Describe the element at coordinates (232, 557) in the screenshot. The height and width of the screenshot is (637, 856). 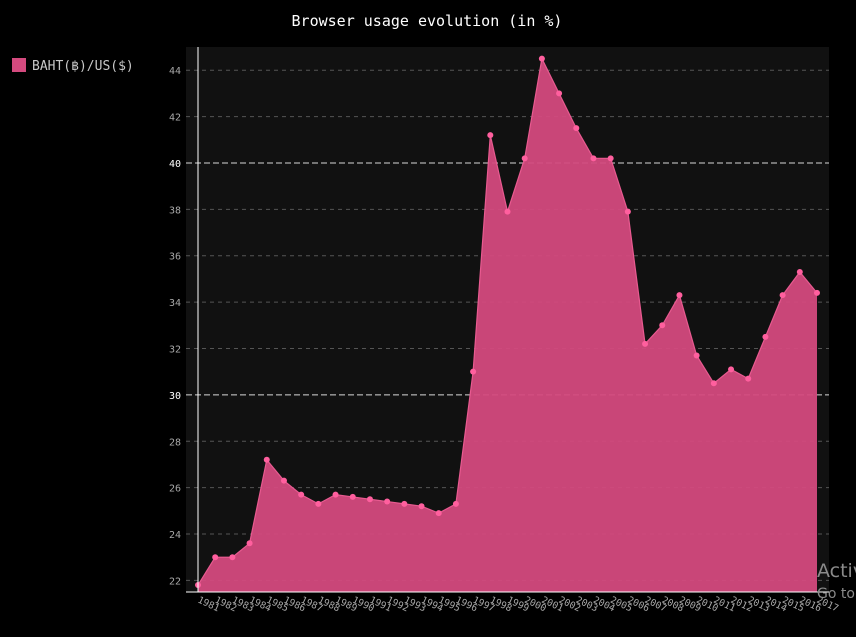
I see `data-point-1983` at that location.